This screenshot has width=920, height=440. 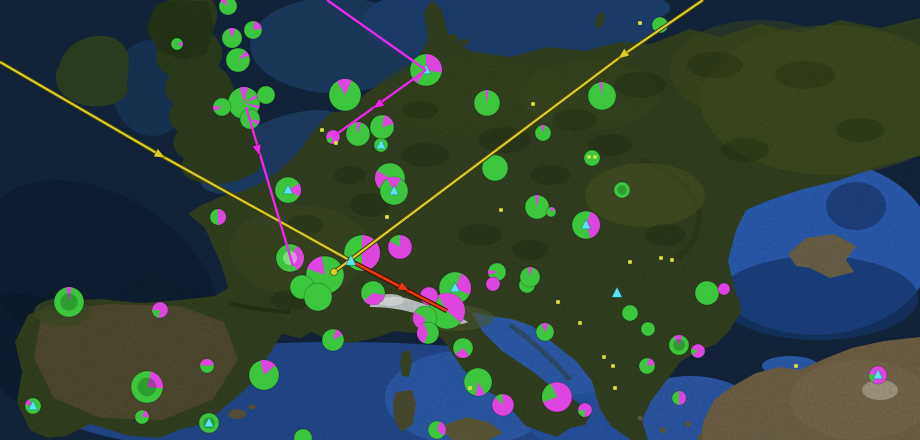 I want to click on pie-inner-ring, so click(x=679, y=345).